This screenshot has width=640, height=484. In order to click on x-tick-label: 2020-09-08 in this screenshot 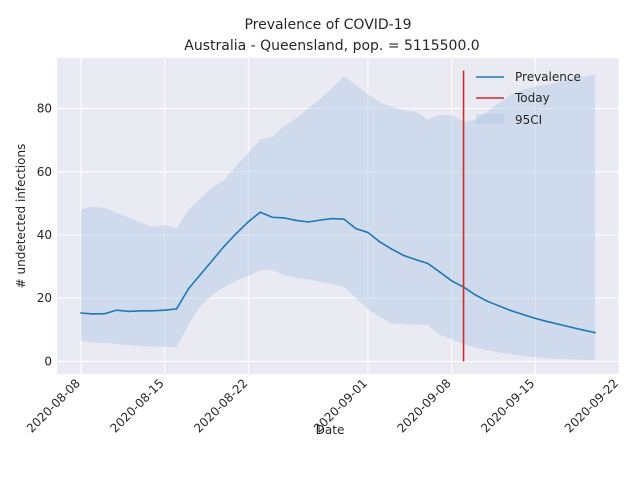, I will do `click(423, 405)`.